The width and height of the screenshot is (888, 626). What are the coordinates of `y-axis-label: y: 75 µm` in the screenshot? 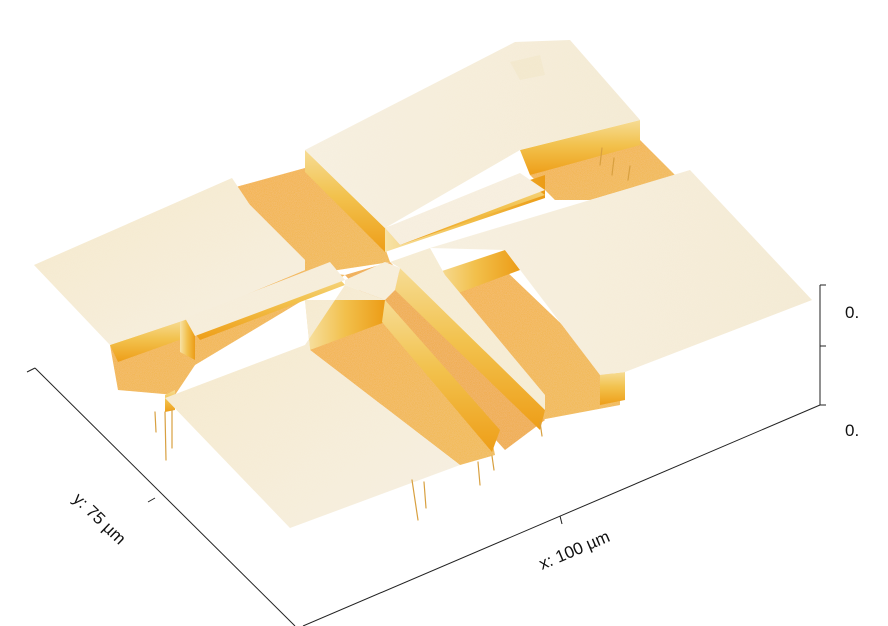 It's located at (99, 518).